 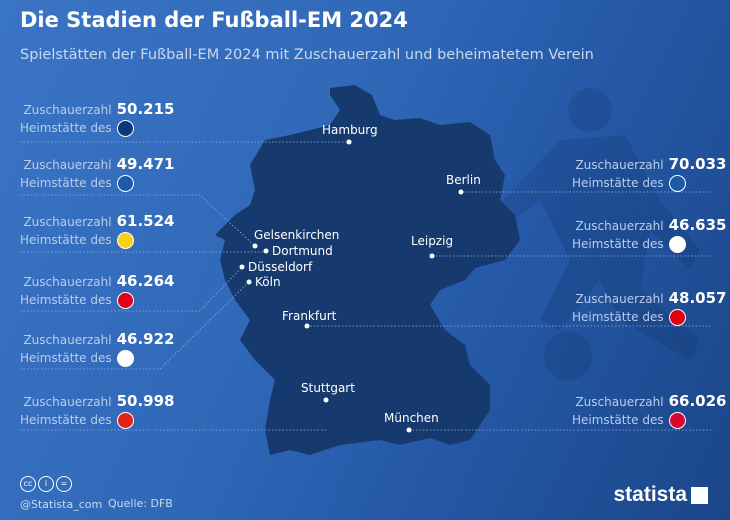 I want to click on city-label: München, so click(x=411, y=418).